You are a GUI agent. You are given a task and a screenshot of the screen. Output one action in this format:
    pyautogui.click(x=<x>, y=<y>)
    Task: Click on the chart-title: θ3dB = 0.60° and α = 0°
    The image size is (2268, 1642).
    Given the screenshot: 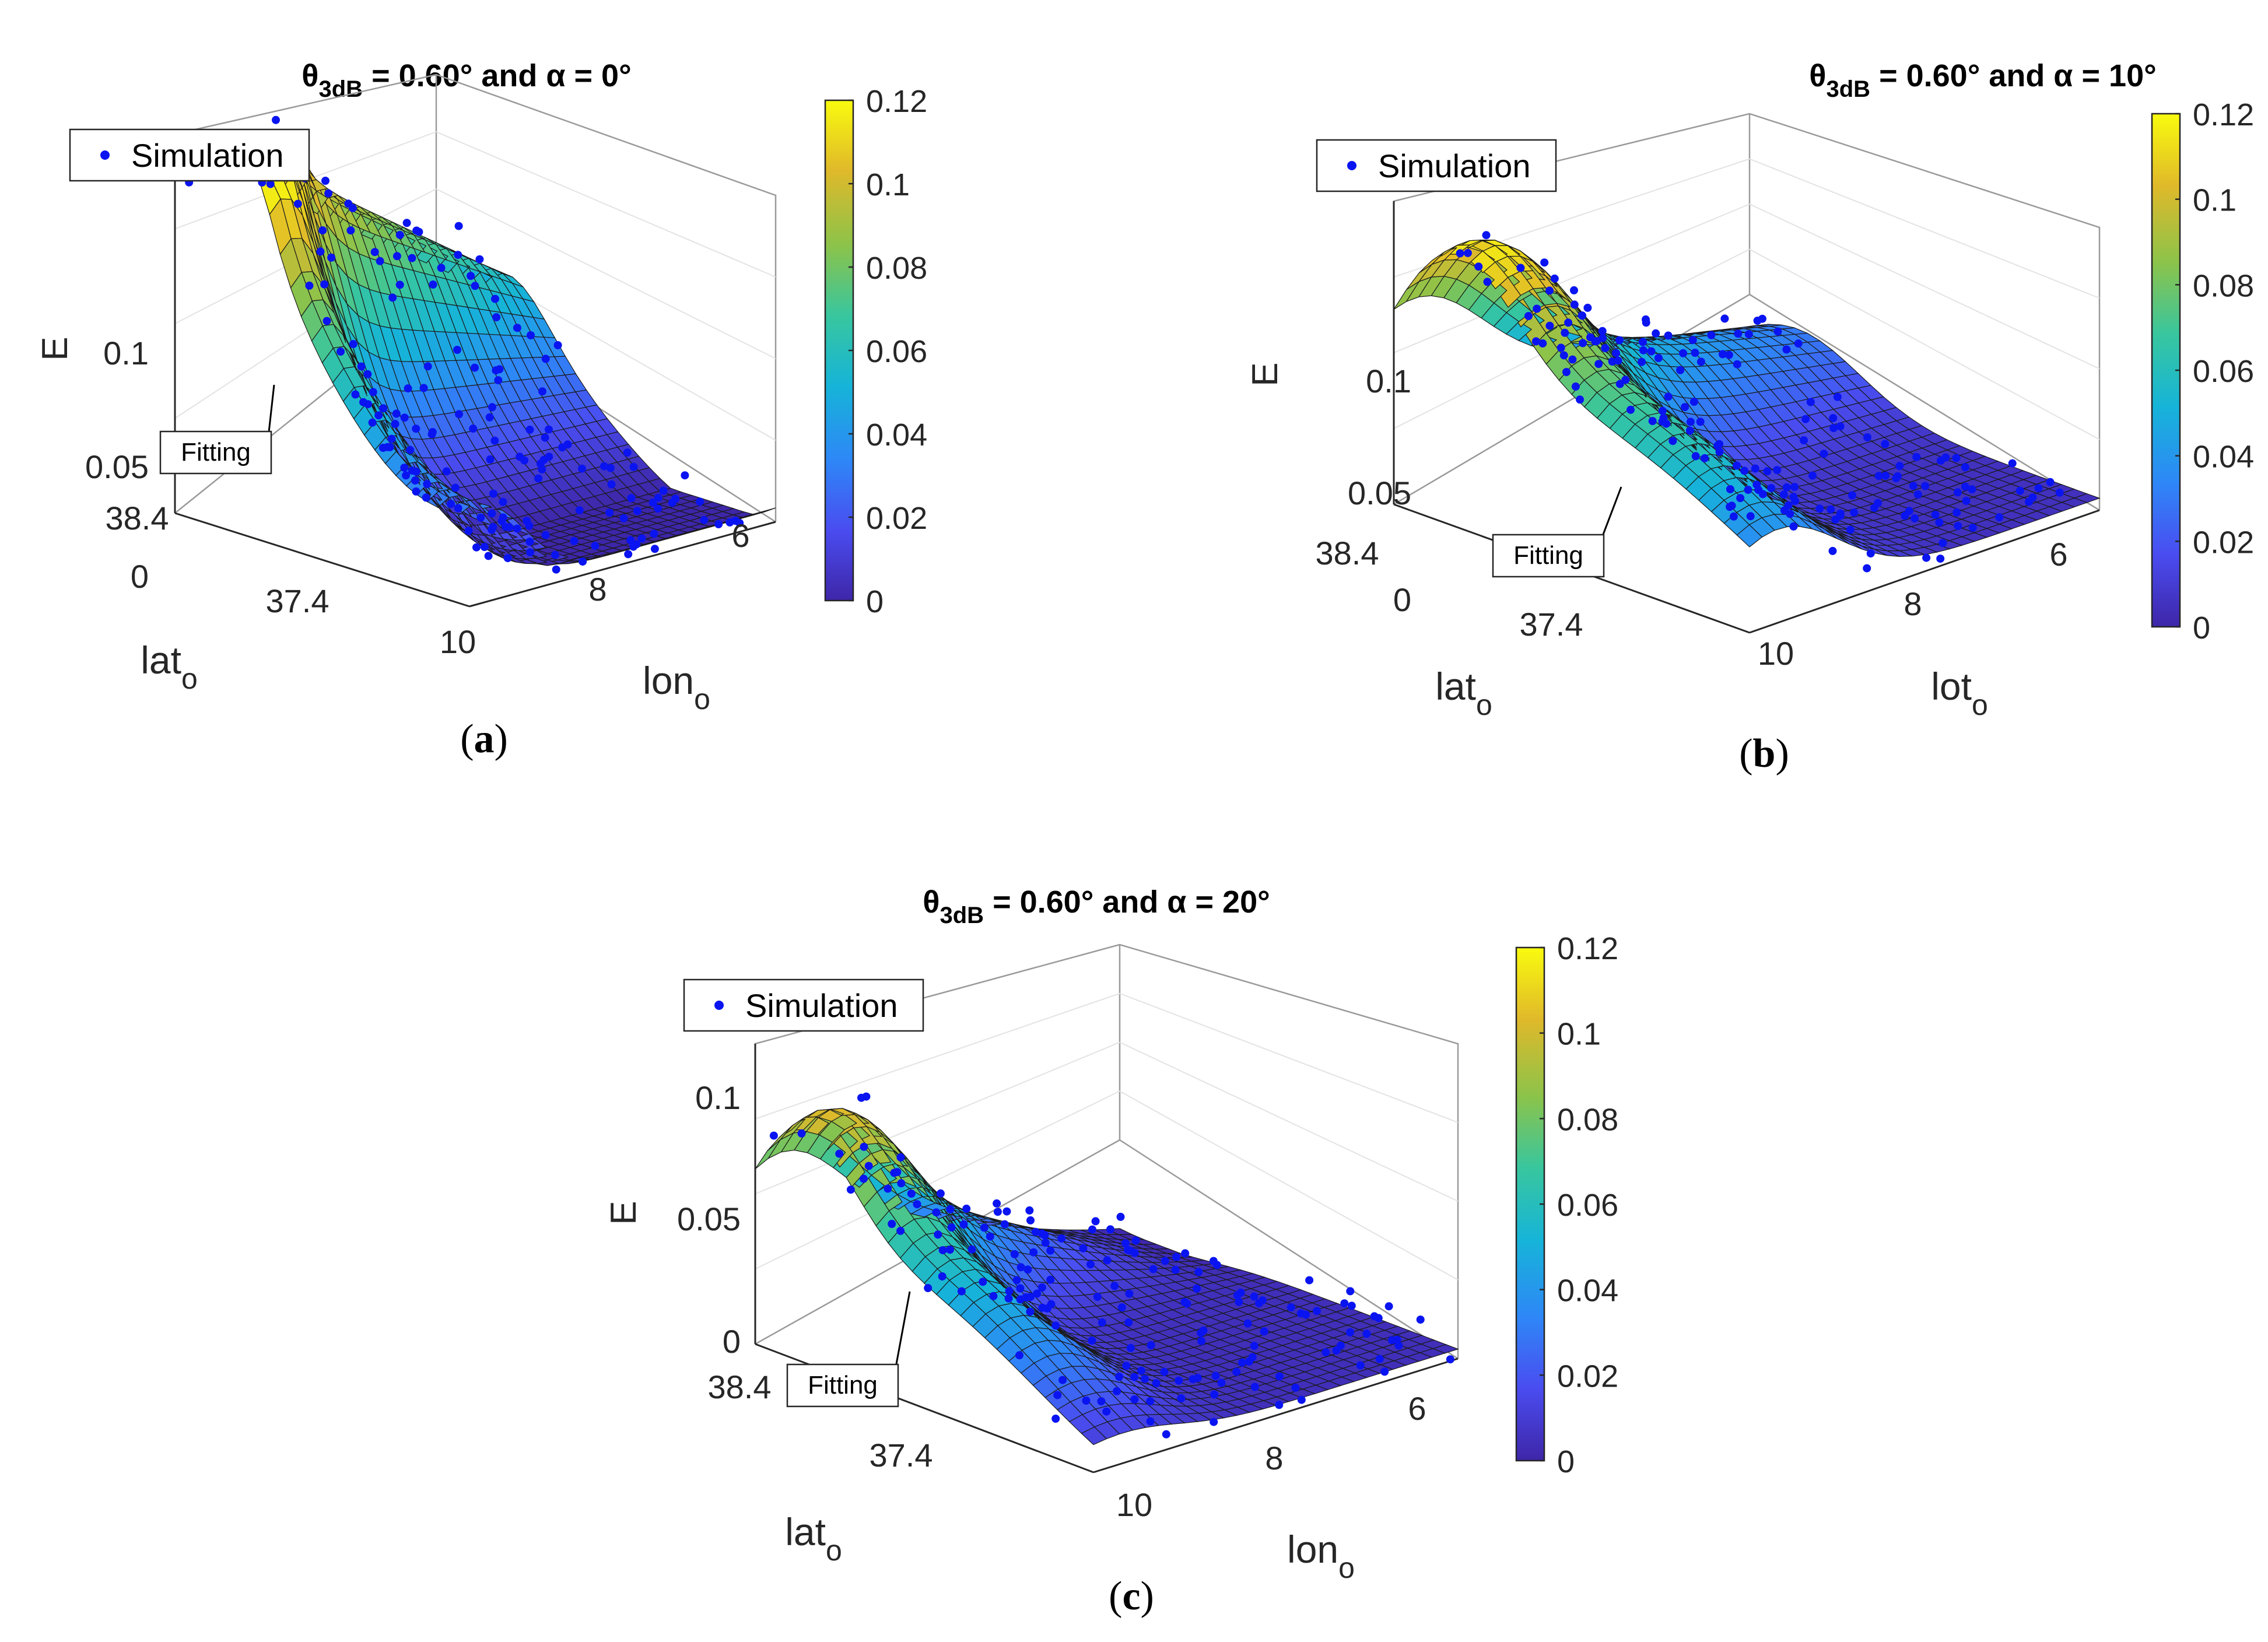 What is the action you would take?
    pyautogui.click(x=466, y=80)
    